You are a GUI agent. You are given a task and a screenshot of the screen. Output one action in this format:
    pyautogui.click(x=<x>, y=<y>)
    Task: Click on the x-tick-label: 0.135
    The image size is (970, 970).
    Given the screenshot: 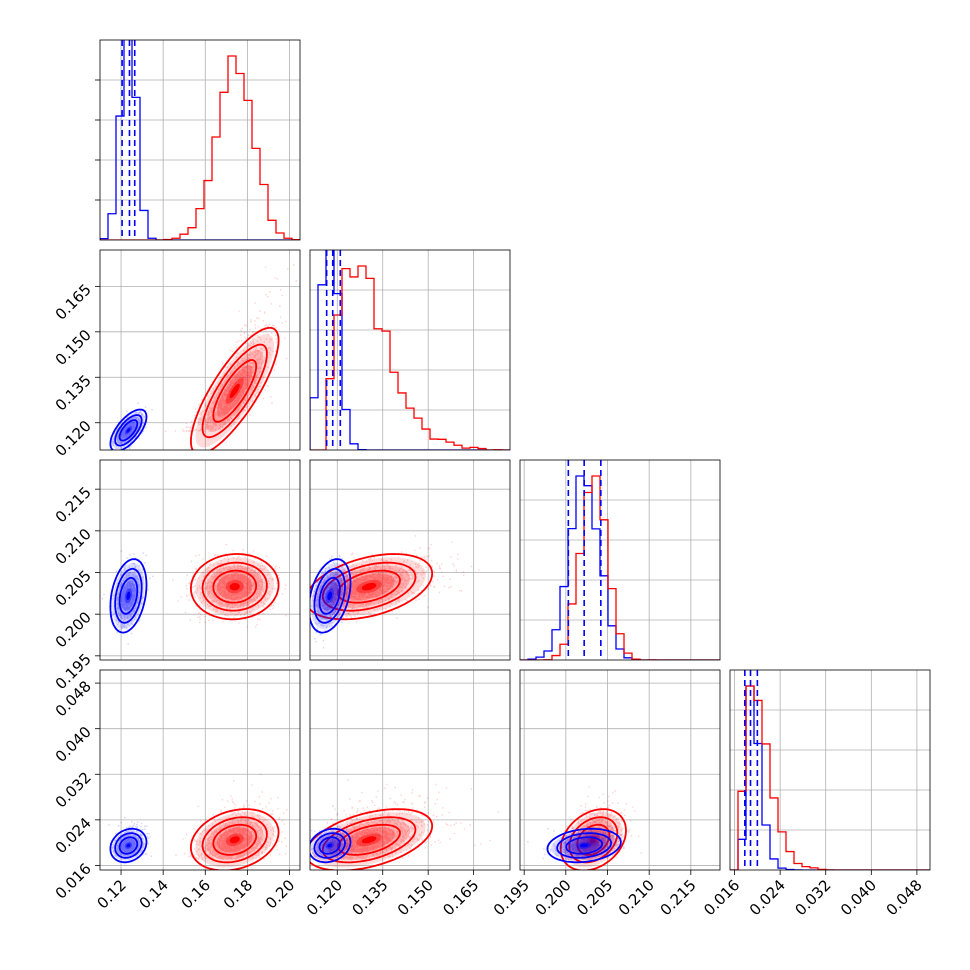 What is the action you would take?
    pyautogui.click(x=369, y=897)
    